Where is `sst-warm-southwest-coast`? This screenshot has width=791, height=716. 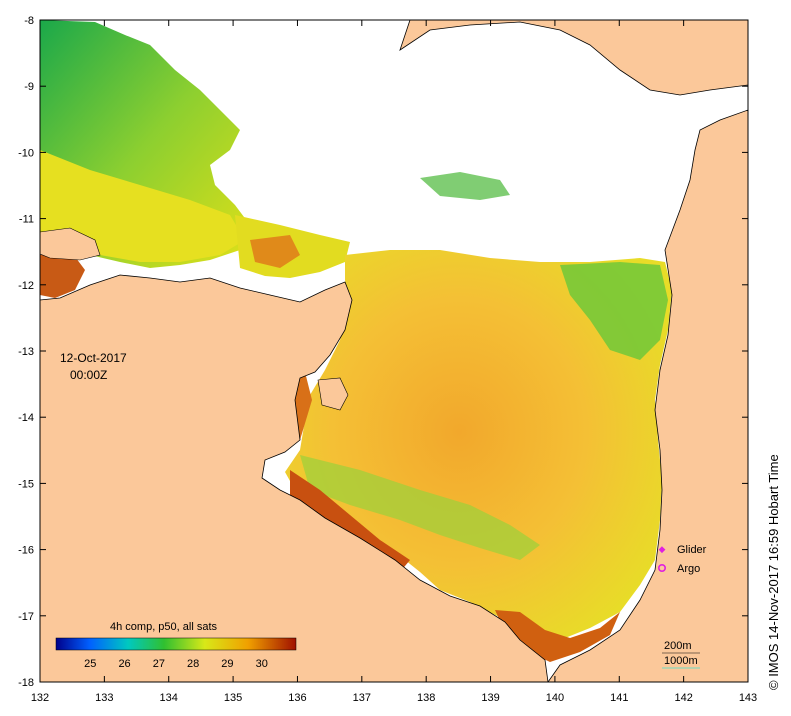 sst-warm-southwest-coast is located at coordinates (350, 521).